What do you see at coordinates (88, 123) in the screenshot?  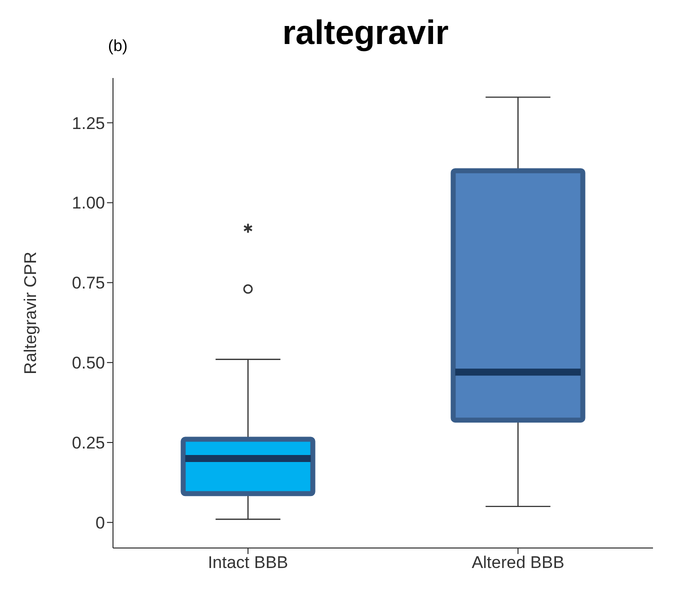 I see `y-tick-label: 1.25` at bounding box center [88, 123].